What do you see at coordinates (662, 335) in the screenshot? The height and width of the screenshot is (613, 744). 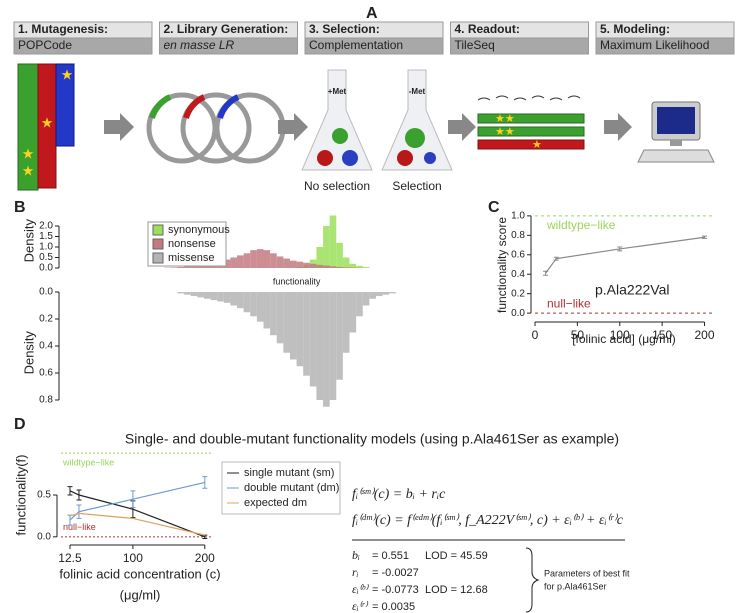 I see `x-tick-label: 150` at bounding box center [662, 335].